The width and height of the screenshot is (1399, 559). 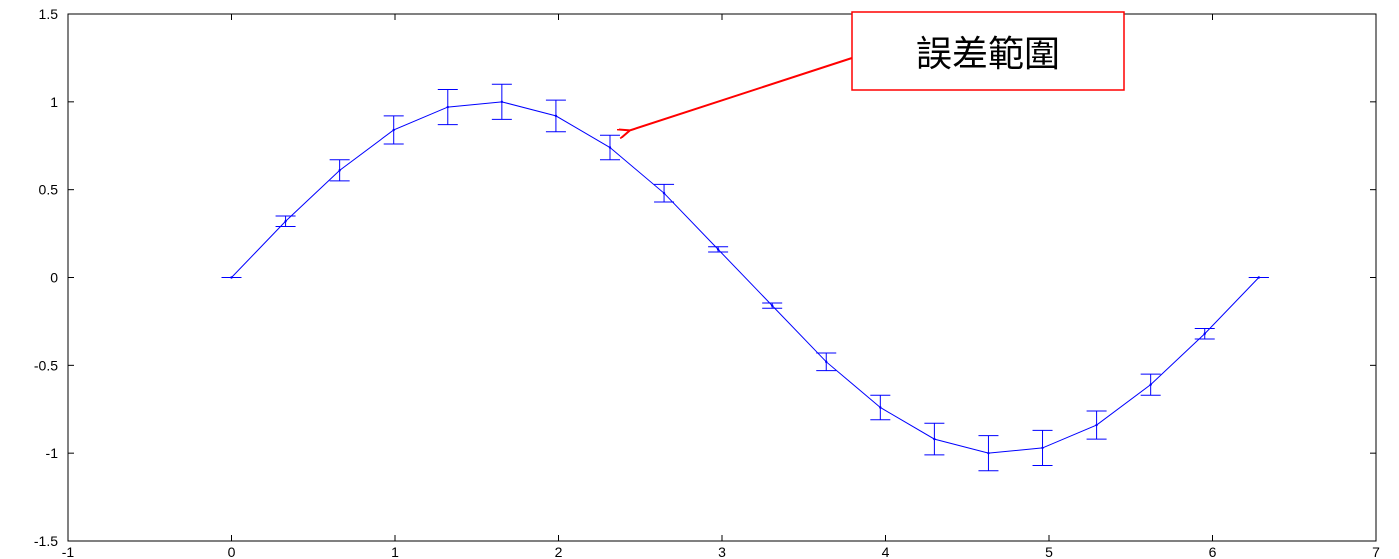 What do you see at coordinates (54, 102) in the screenshot?
I see `y-tick-label: 1` at bounding box center [54, 102].